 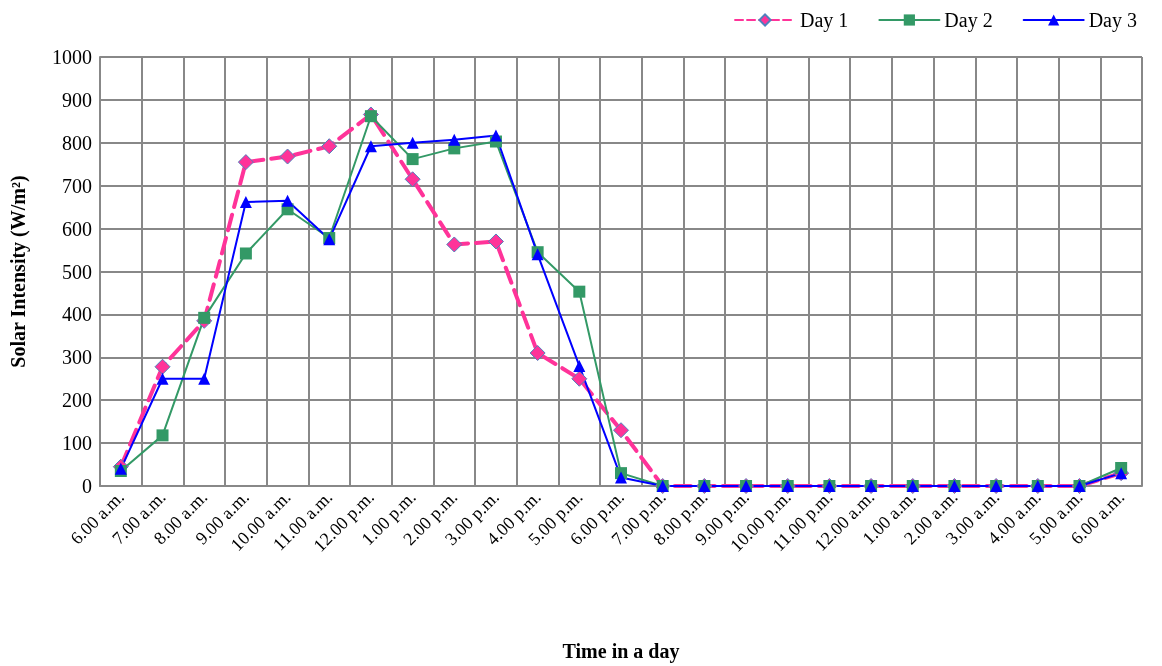 I want to click on y-tick-label: 1000, so click(x=72, y=57).